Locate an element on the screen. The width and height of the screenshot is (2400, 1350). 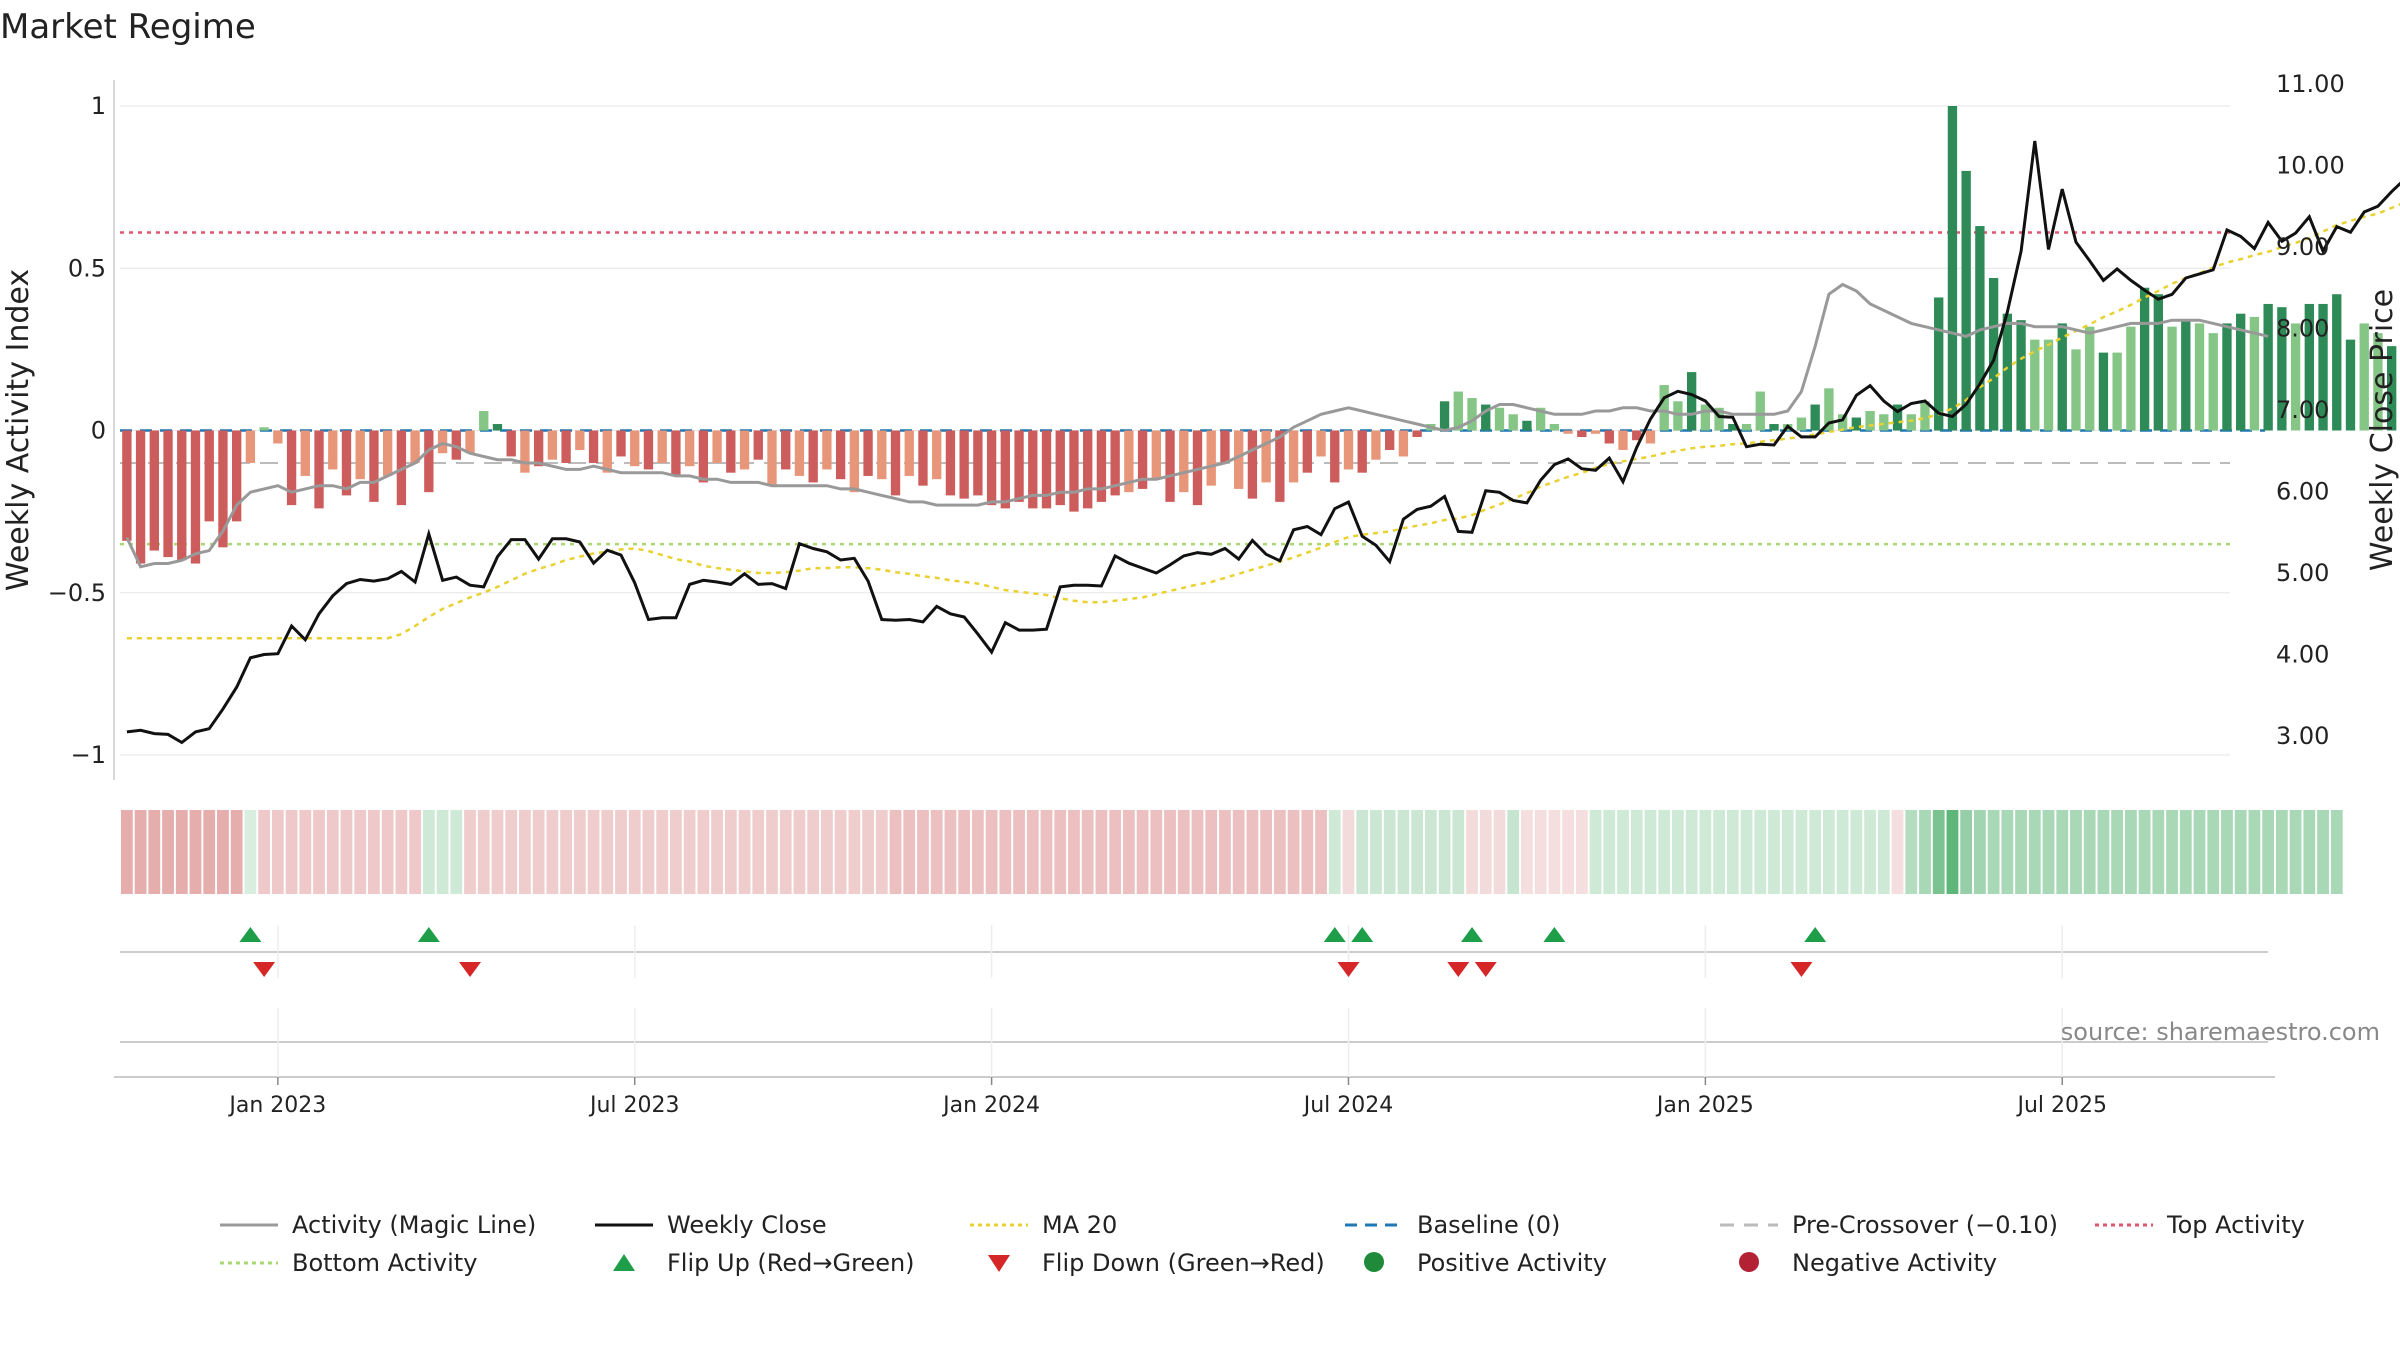
x-tick-label: Jan 2024 is located at coordinates (990, 1105).